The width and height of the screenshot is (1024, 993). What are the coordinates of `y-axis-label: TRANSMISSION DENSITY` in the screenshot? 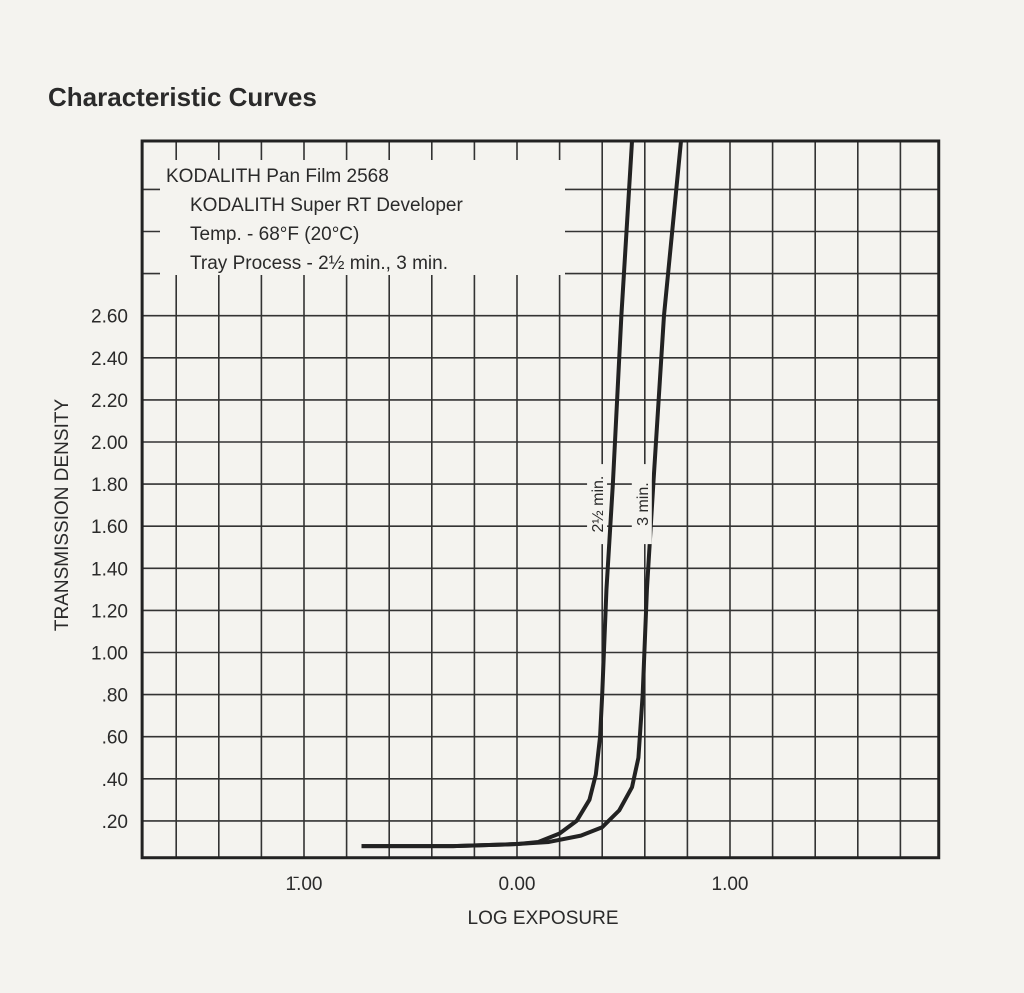 It's located at (62, 515).